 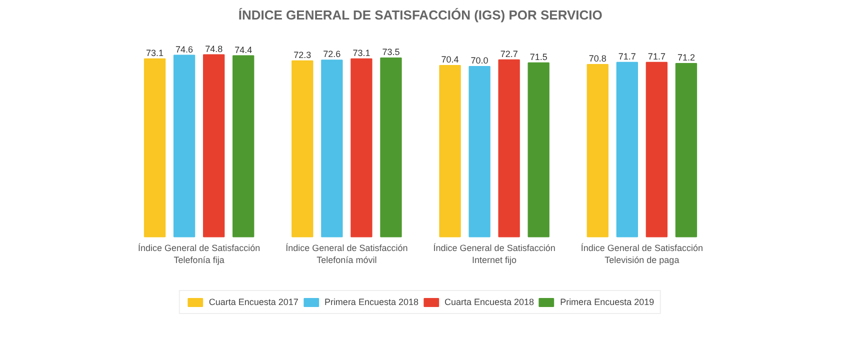 I want to click on data-label: 74.4, so click(x=243, y=49).